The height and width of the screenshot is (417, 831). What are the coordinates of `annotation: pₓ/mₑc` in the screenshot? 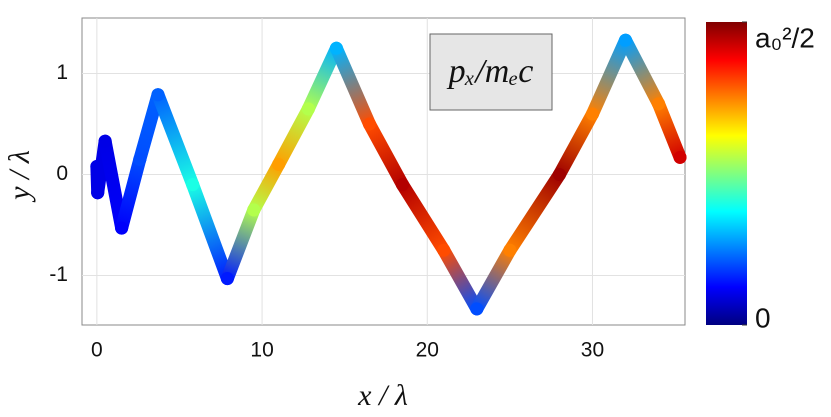 It's located at (490, 71).